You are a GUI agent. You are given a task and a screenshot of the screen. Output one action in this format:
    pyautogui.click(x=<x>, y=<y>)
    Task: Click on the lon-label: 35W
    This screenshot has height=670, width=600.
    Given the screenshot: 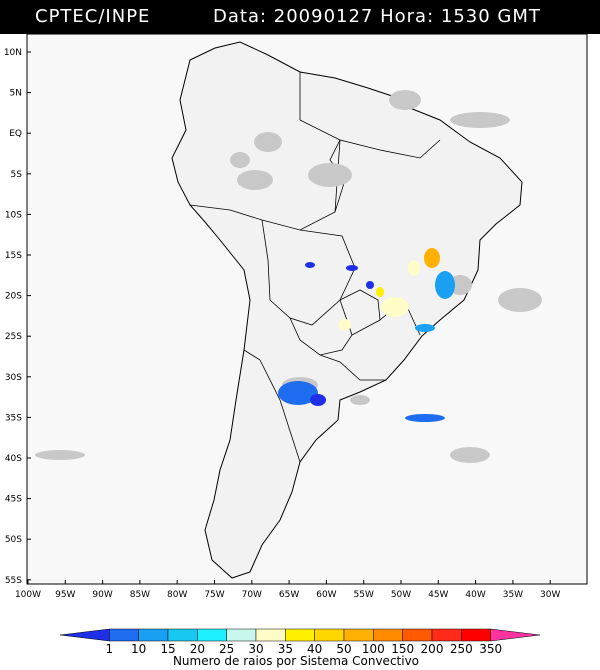 What is the action you would take?
    pyautogui.click(x=513, y=595)
    